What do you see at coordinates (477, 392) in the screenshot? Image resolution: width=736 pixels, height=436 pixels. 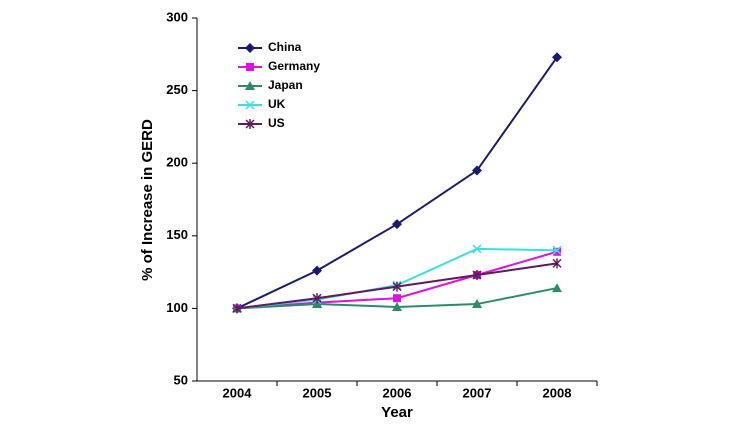 I see `x-tick-label: 2007` at bounding box center [477, 392].